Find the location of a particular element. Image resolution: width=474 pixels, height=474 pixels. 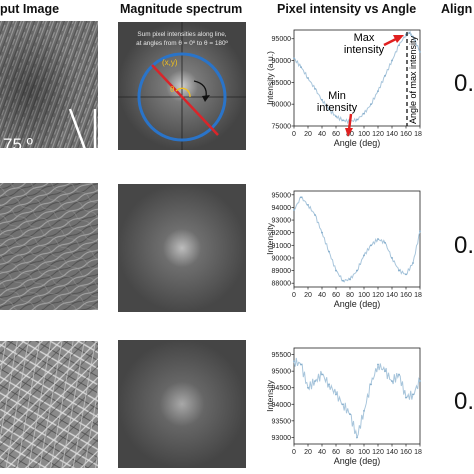

min-label-line2: intensity is located at coordinates (337, 108).